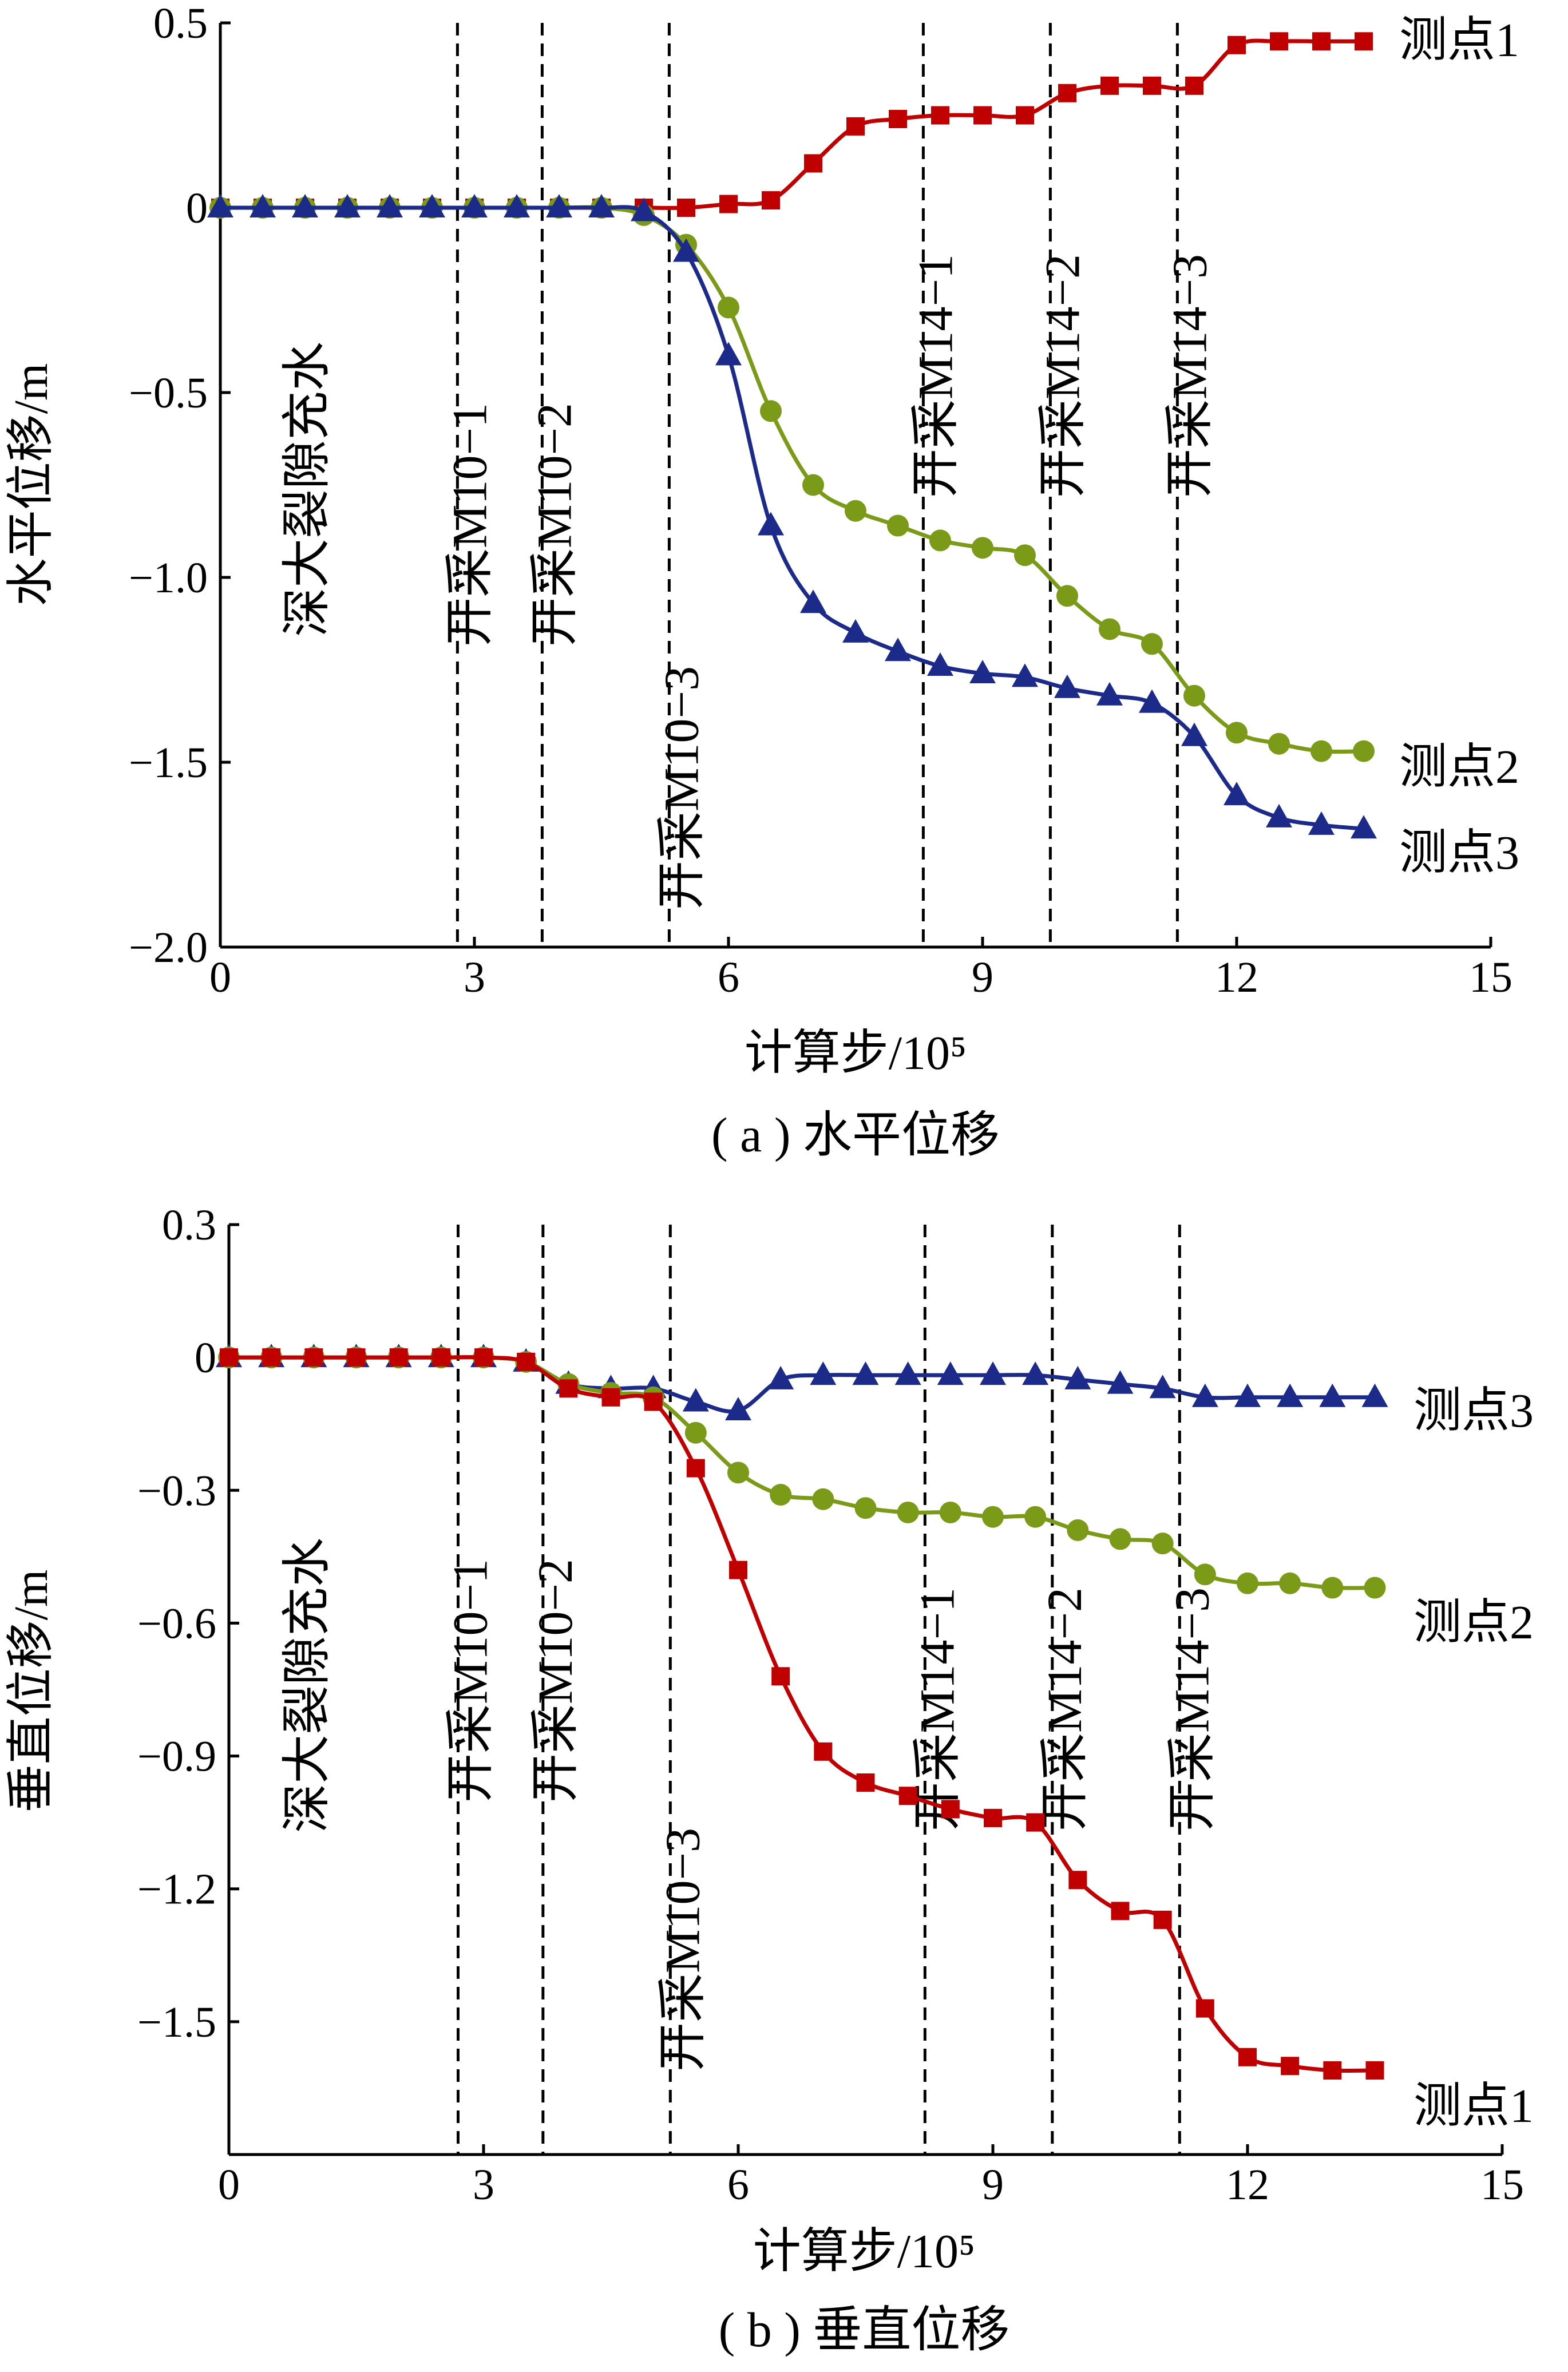 The image size is (1568, 2372). I want to click on x-axis-title-b: 计算步/10⁵, so click(864, 2251).